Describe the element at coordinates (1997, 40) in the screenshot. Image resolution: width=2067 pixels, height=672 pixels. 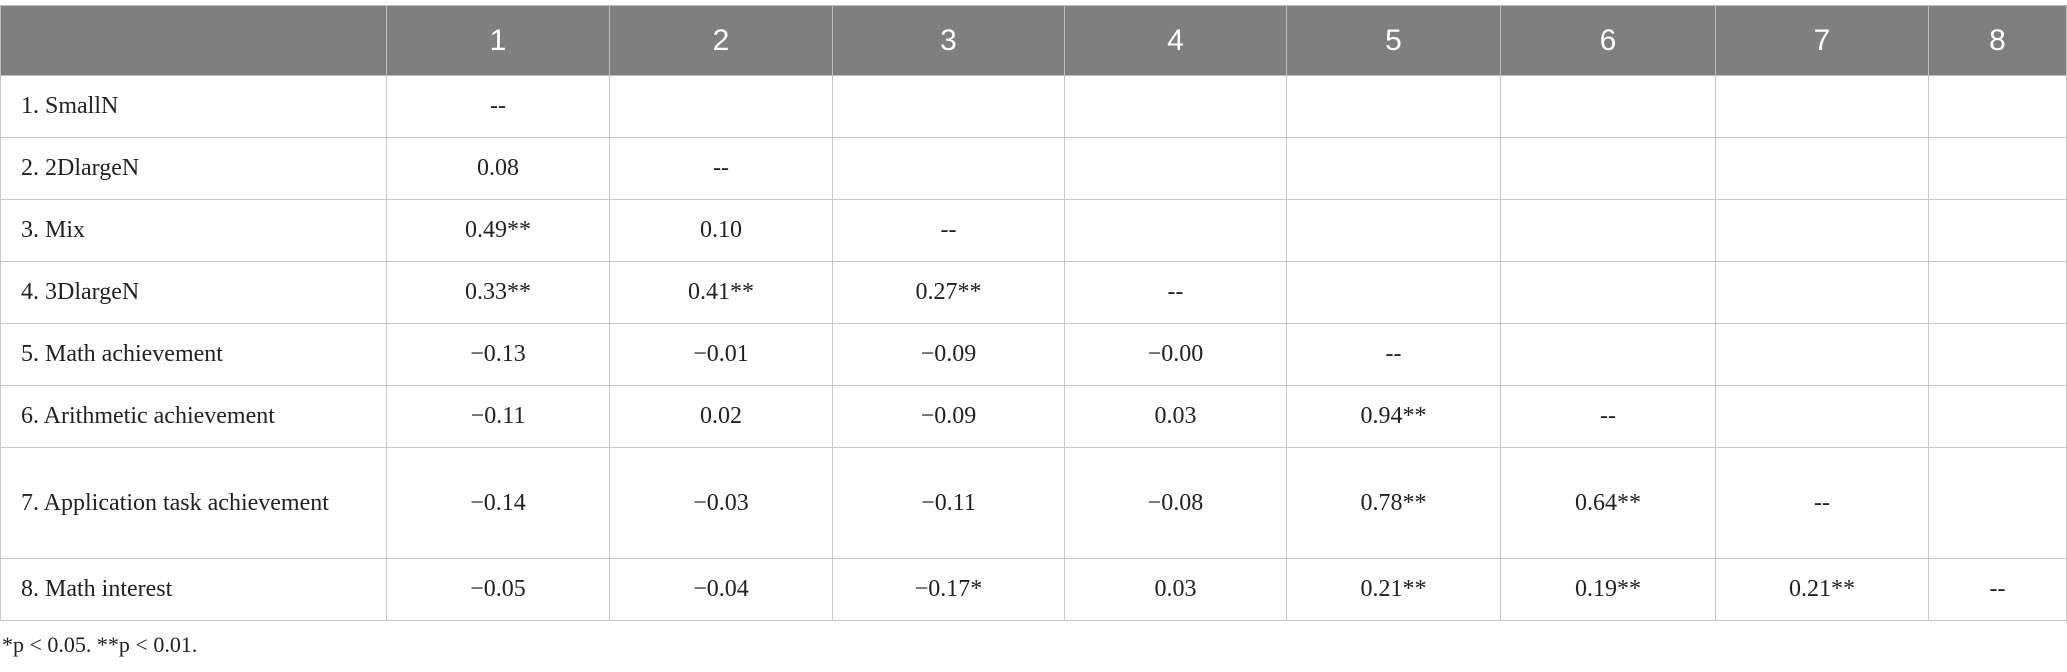
I see `header-cell: 8` at that location.